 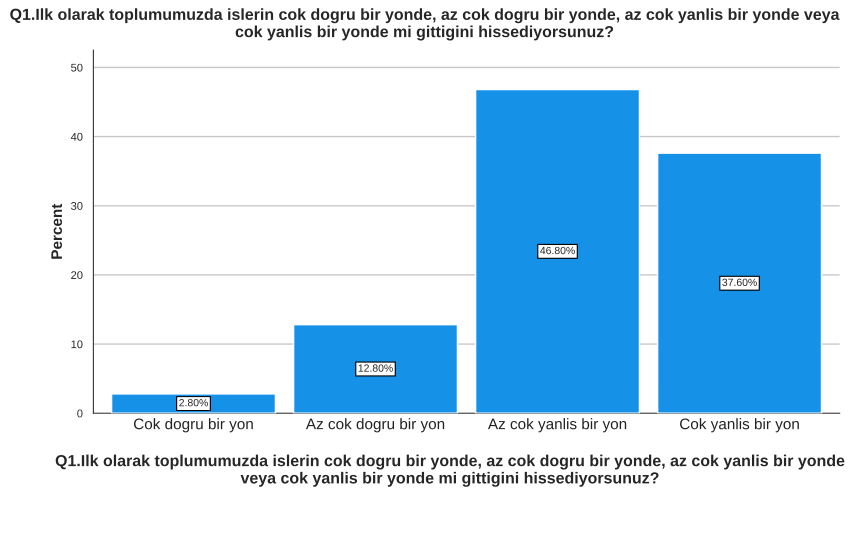 What do you see at coordinates (77, 68) in the screenshot?
I see `y-tick-label: 50` at bounding box center [77, 68].